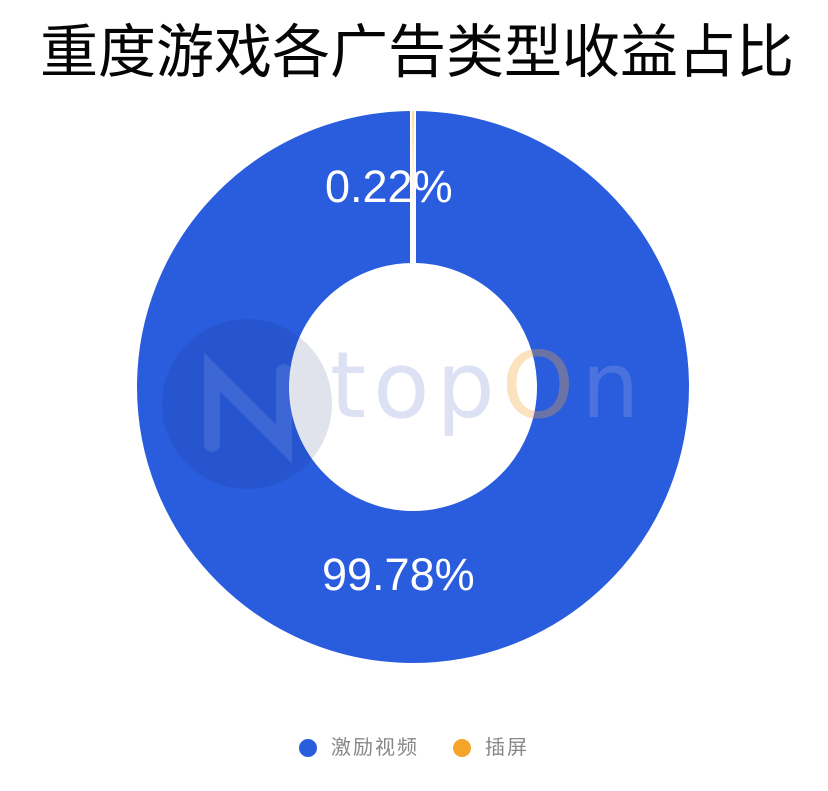 This screenshot has height=791, width=828. I want to click on legend-dot-blue-icon, so click(308, 748).